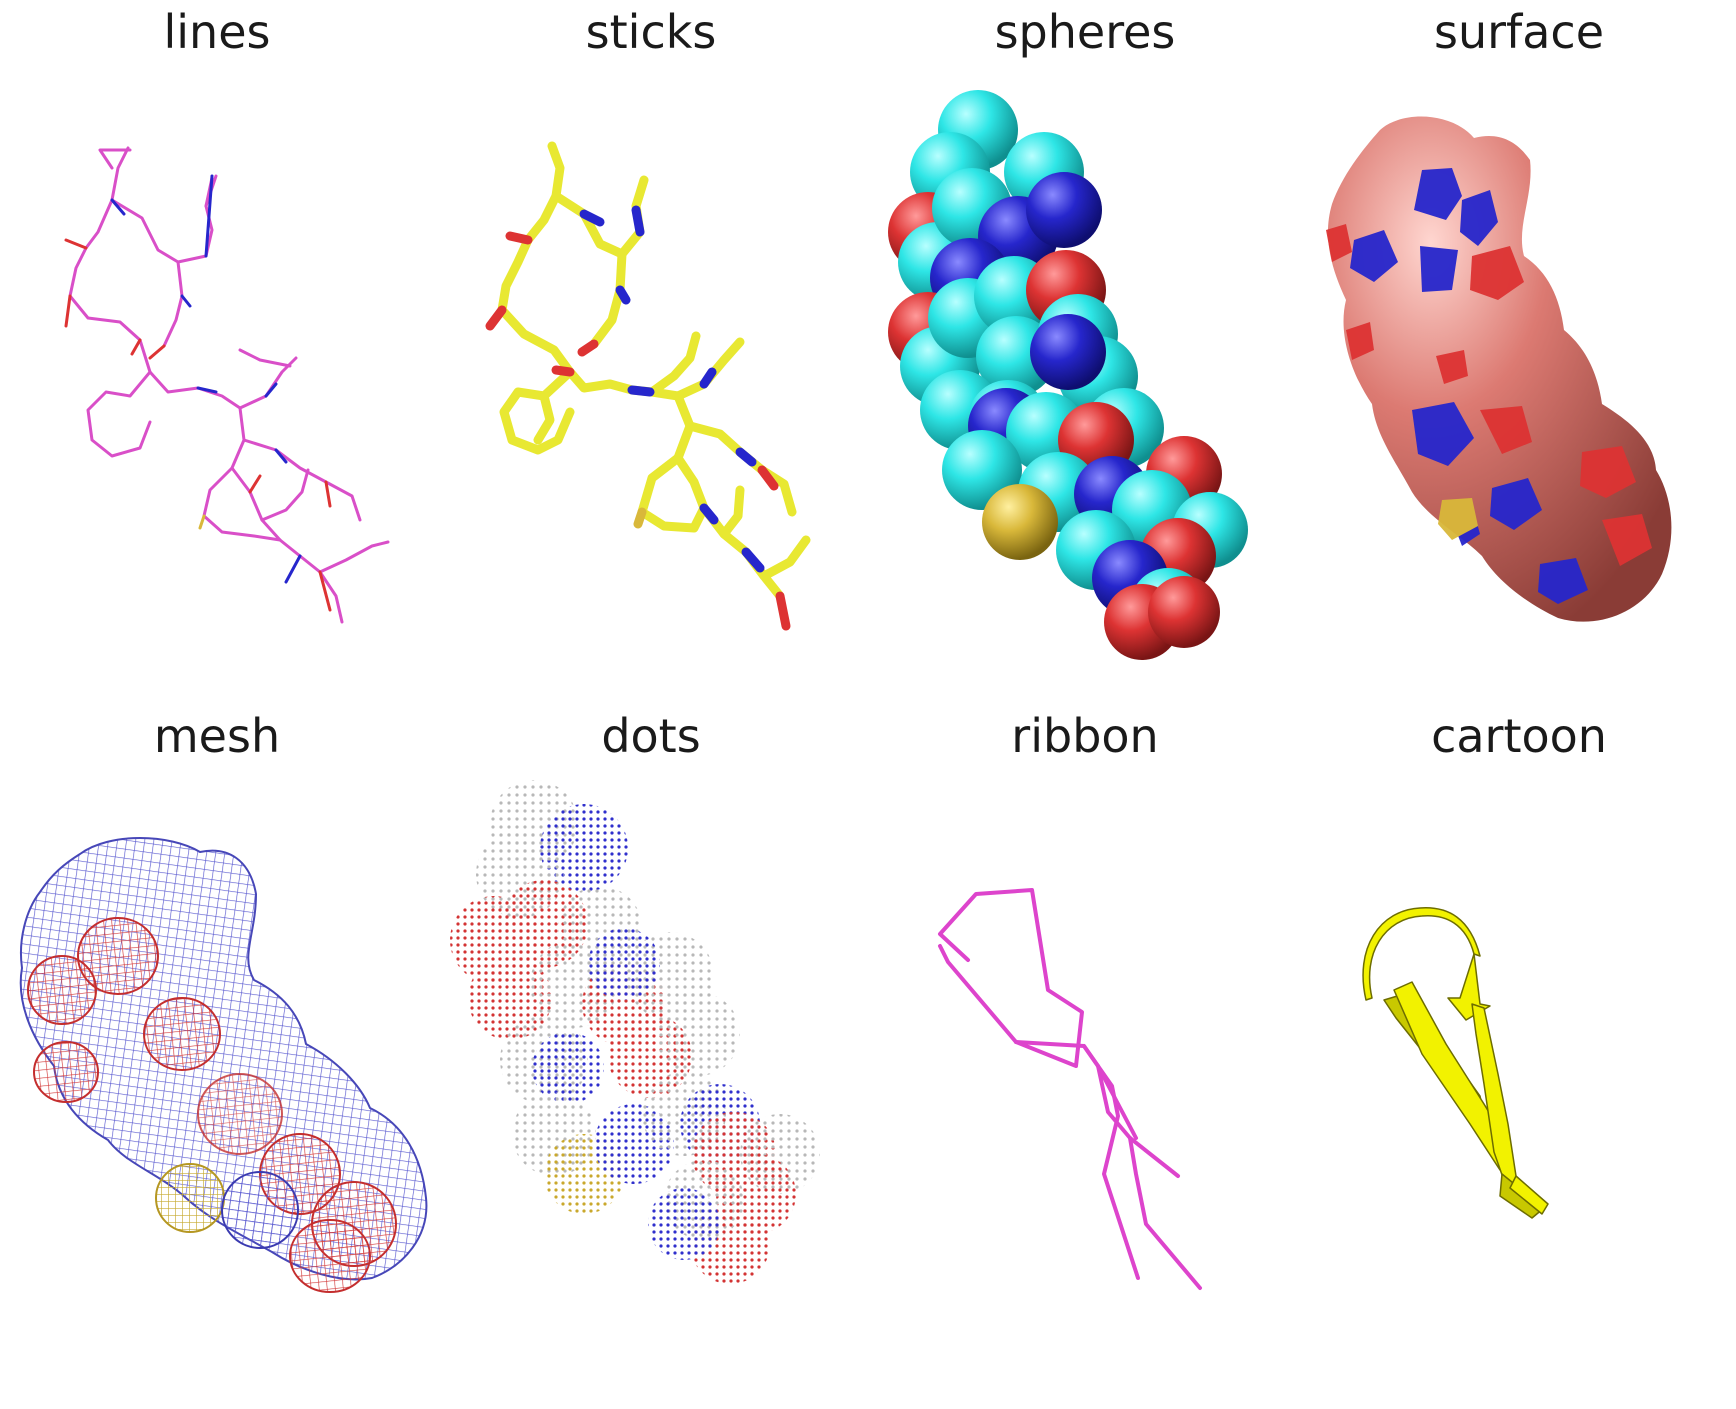 The image size is (1736, 1409). I want to click on panel-ribbon: ribbon, so click(1085, 1056).